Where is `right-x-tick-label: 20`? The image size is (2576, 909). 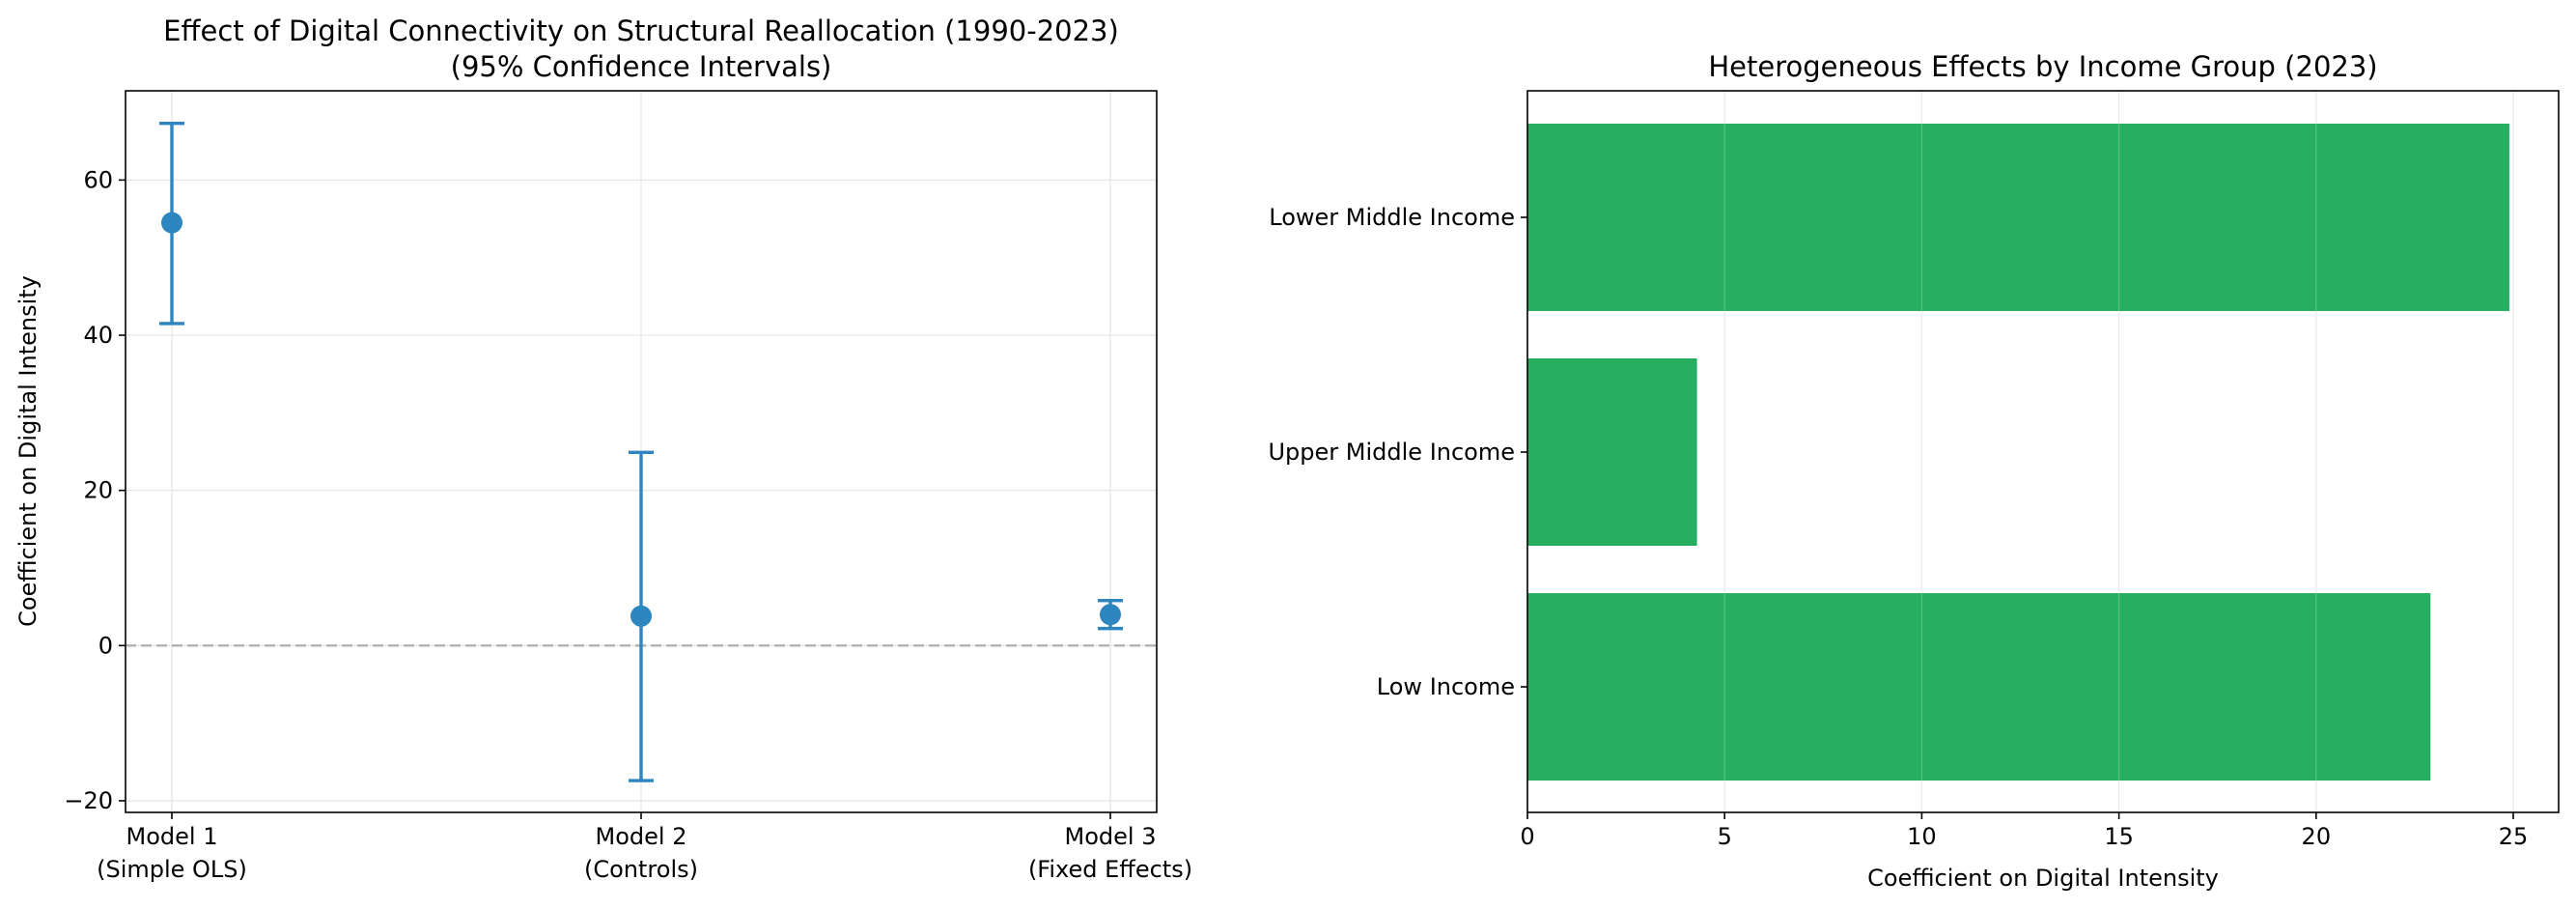 right-x-tick-label: 20 is located at coordinates (2317, 836).